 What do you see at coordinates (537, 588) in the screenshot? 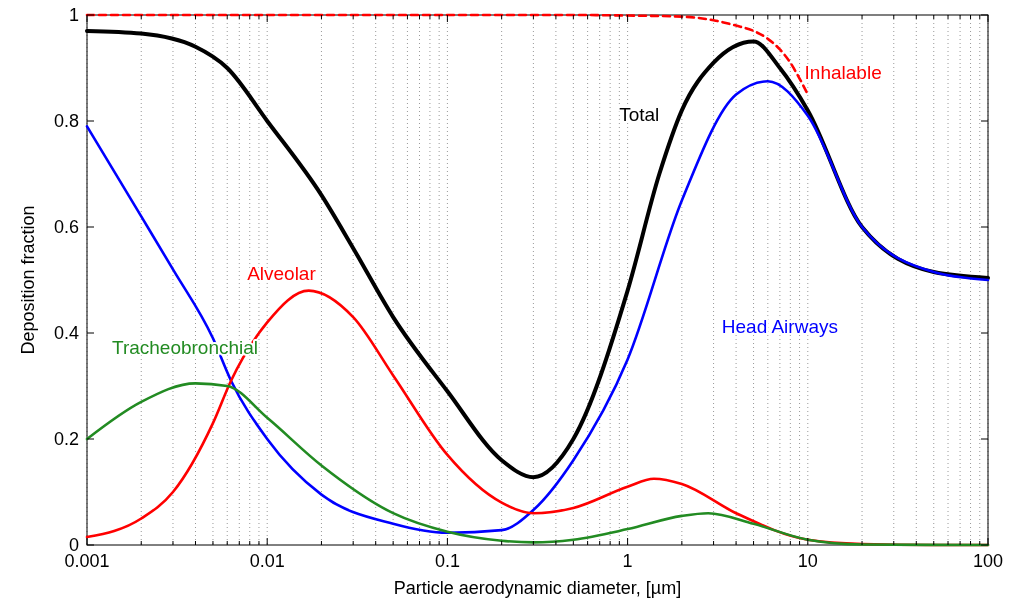
I see `x-axis-title: Particle aerodynamic diameter, [µm]` at bounding box center [537, 588].